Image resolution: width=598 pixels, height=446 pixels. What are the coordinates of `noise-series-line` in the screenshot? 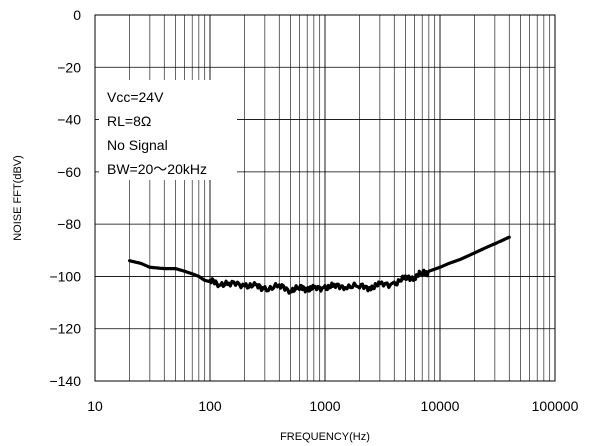 It's located at (319, 265).